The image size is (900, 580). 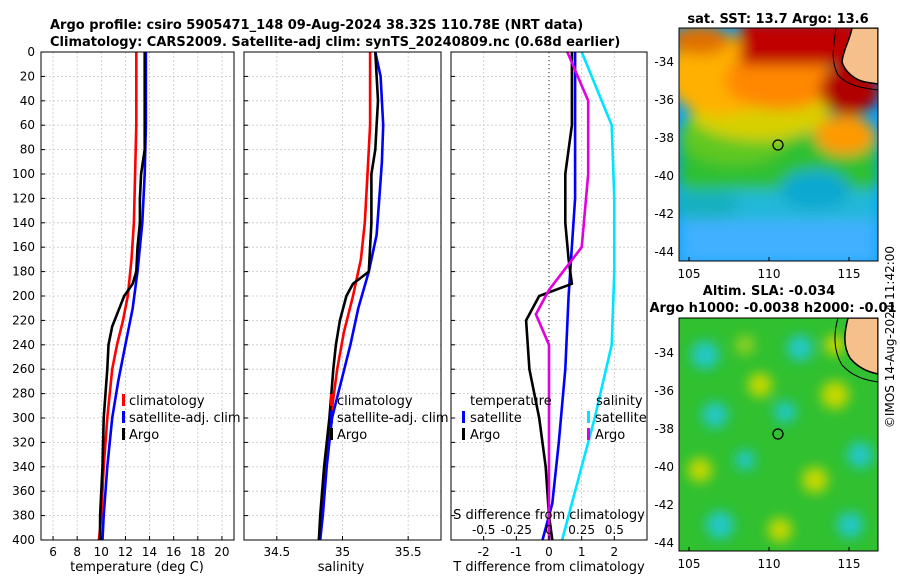 I want to click on temperature-legend: climatology satellite-adj. clim Argo, so click(x=181, y=418).